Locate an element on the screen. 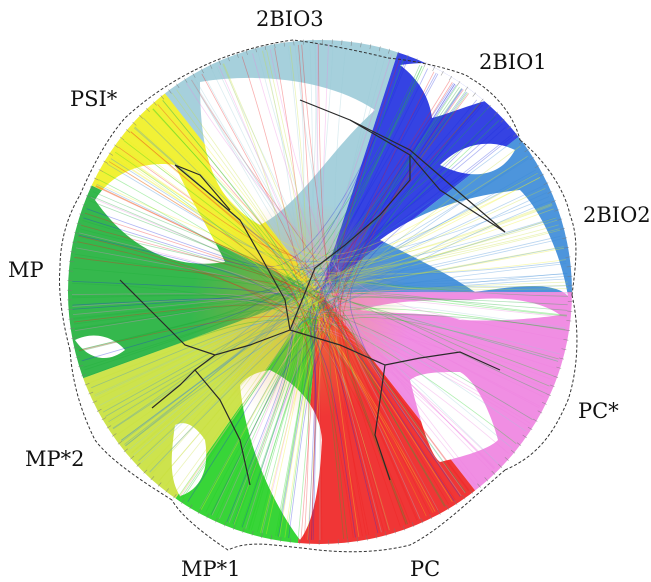  bracket-pcstar is located at coordinates (541, 382).